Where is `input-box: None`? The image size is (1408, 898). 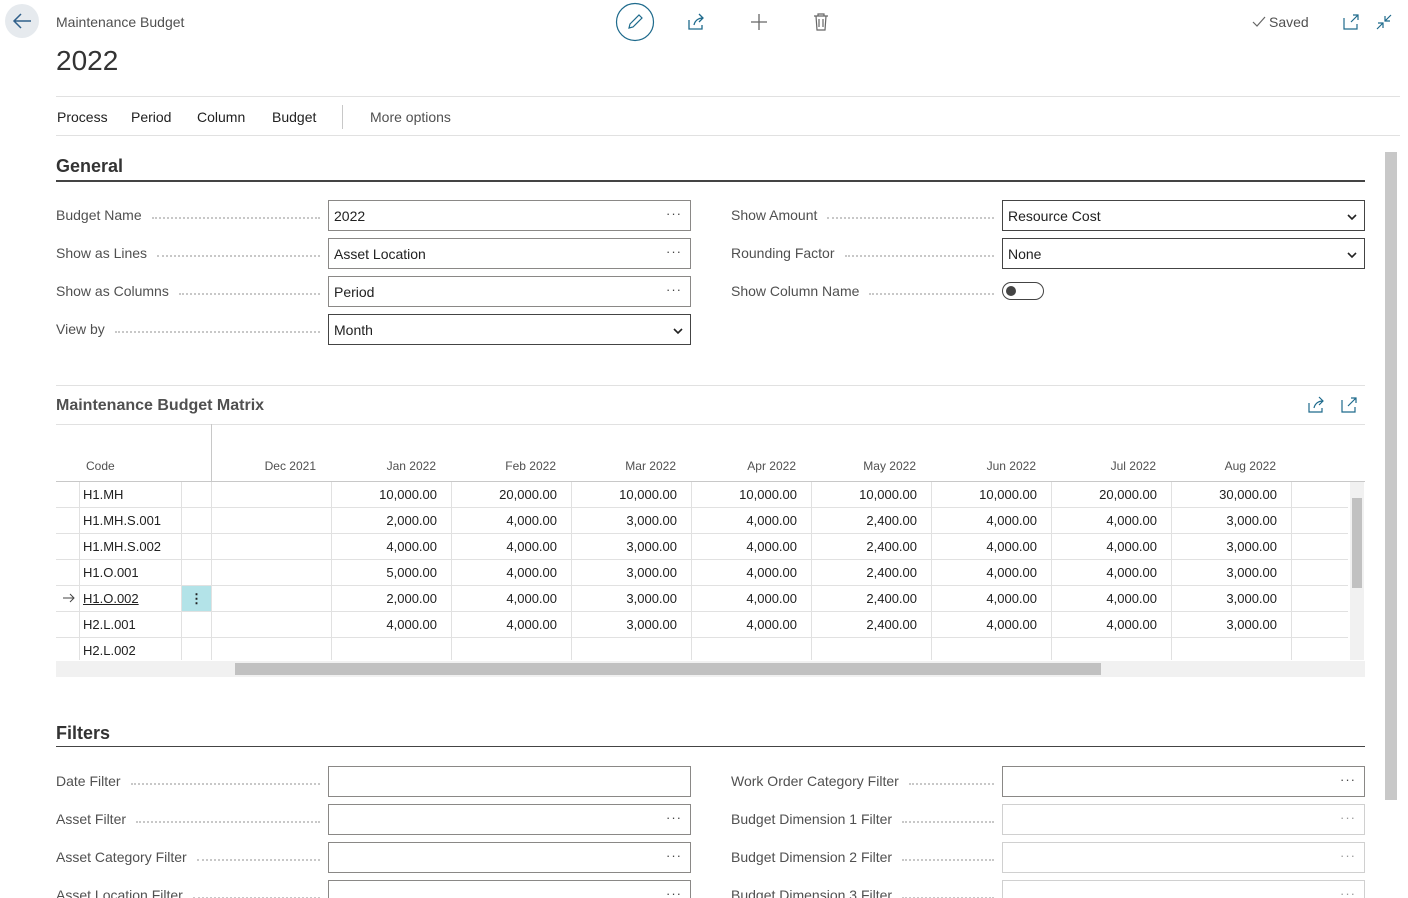
input-box: None is located at coordinates (1183, 253).